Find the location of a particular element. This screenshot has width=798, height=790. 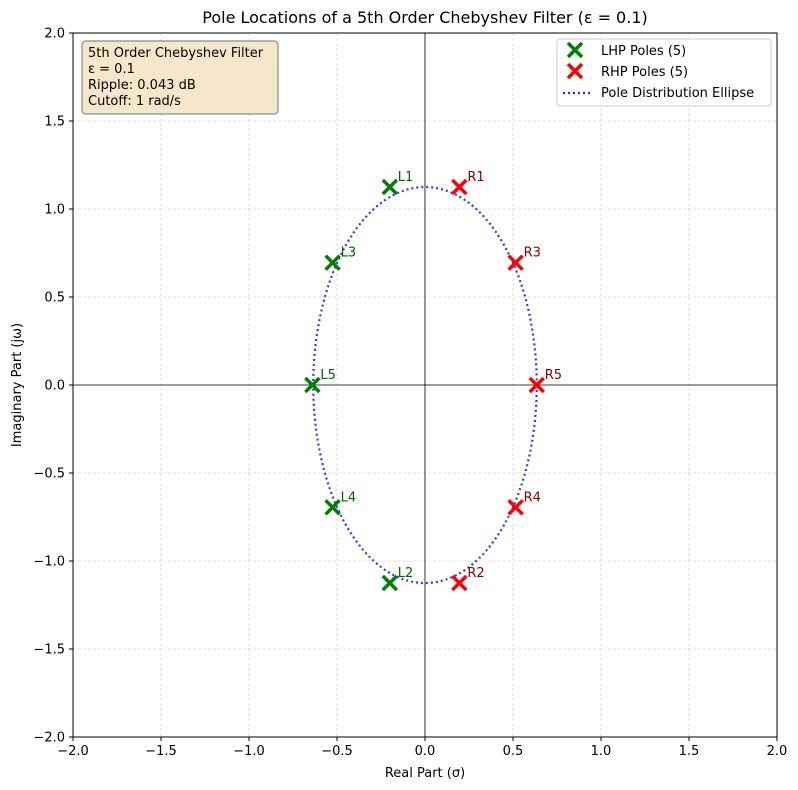

pole-label-r1: R1 is located at coordinates (475, 177).